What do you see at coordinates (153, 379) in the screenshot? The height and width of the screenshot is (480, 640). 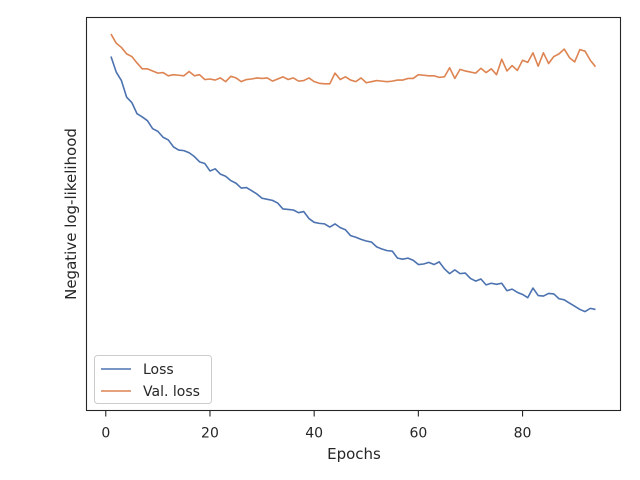 I see `legend: Loss Val. loss` at bounding box center [153, 379].